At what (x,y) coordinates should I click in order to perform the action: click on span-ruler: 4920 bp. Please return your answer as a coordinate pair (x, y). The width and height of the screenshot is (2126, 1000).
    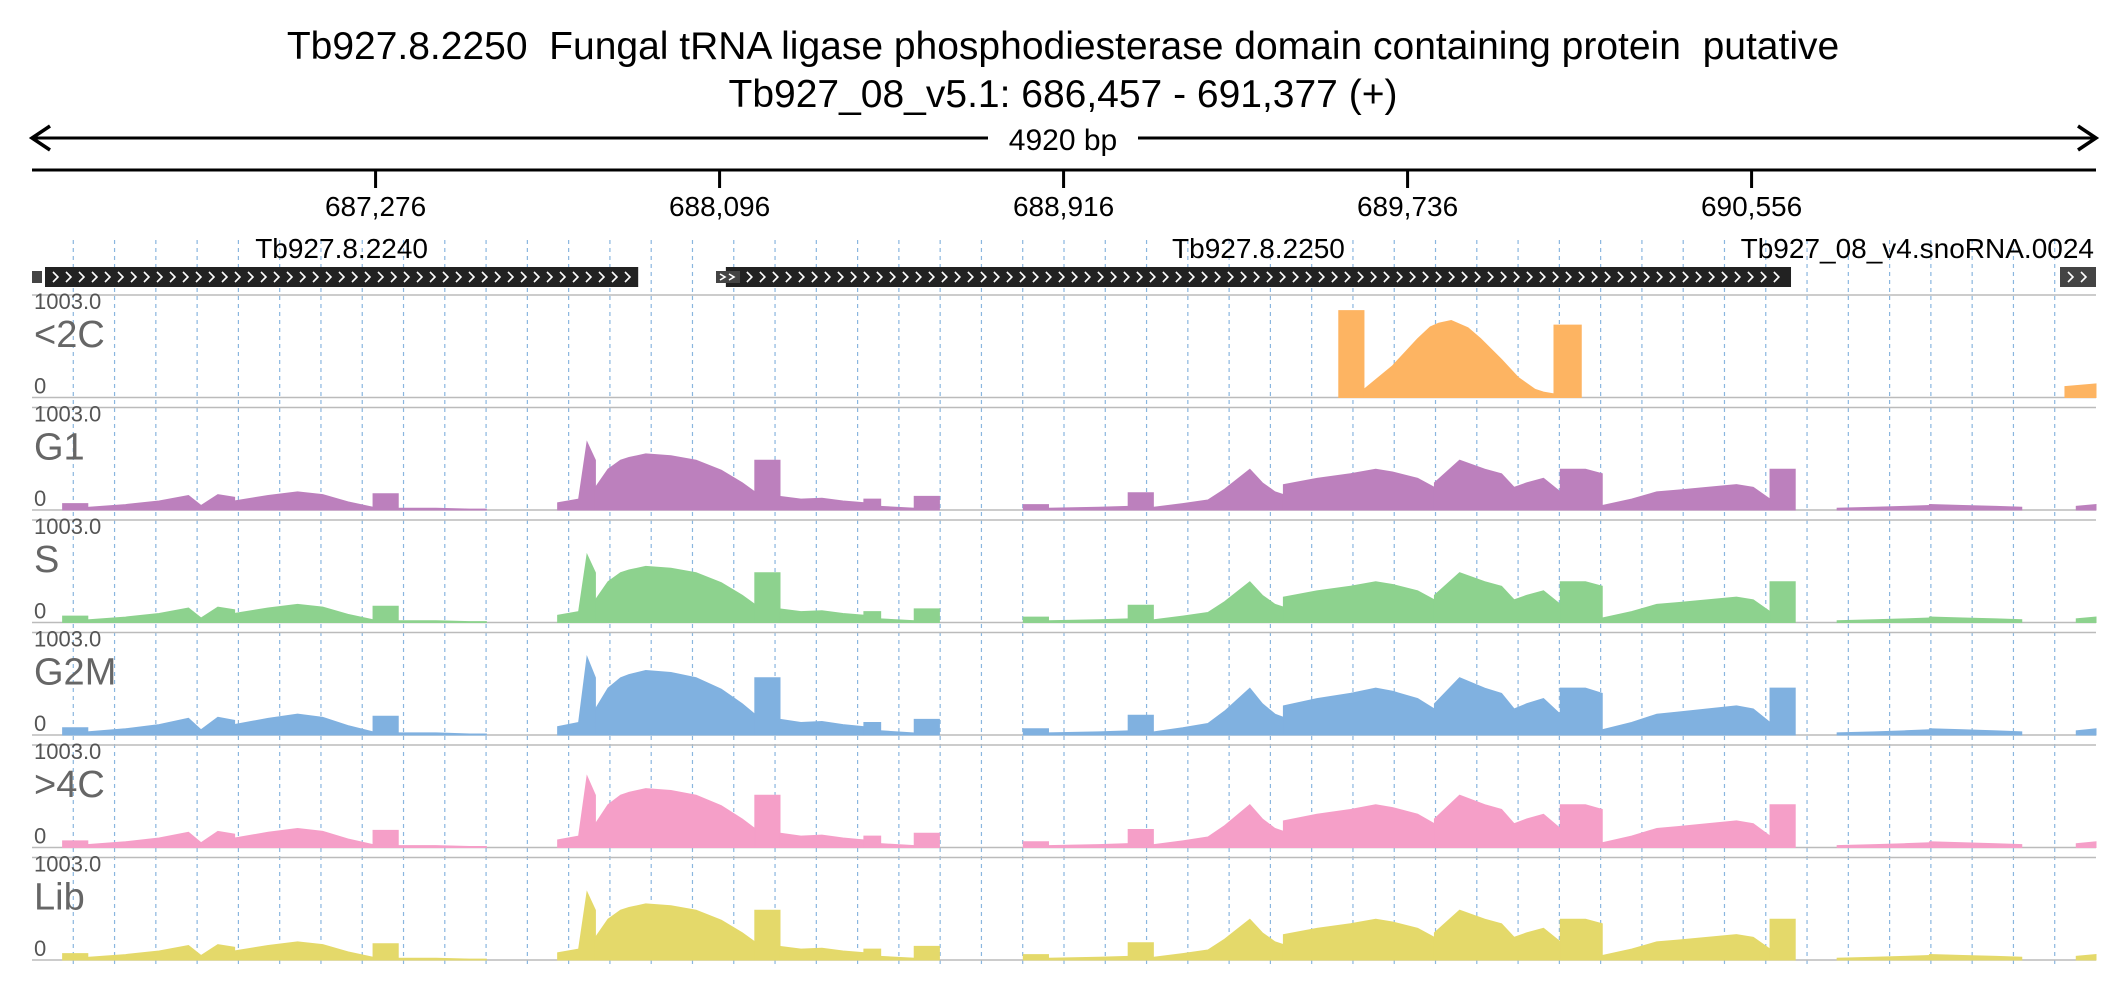
    Looking at the image, I should click on (1064, 138).